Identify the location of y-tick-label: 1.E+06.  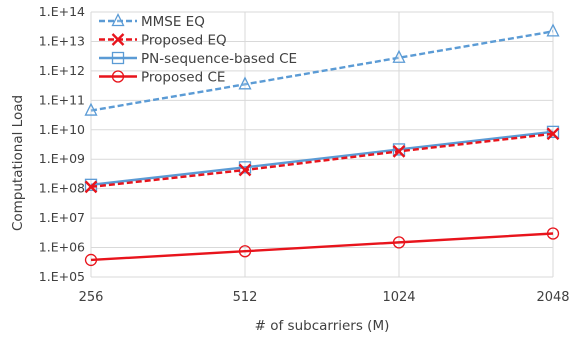
(62, 247).